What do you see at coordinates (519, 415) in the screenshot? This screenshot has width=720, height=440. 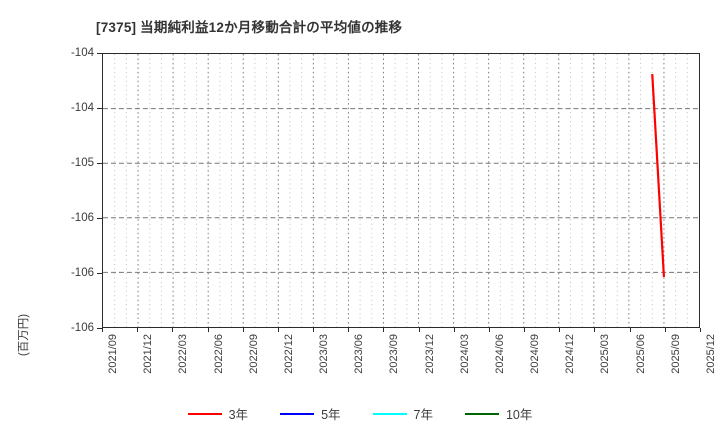 I see `legend-label: 10年` at bounding box center [519, 415].